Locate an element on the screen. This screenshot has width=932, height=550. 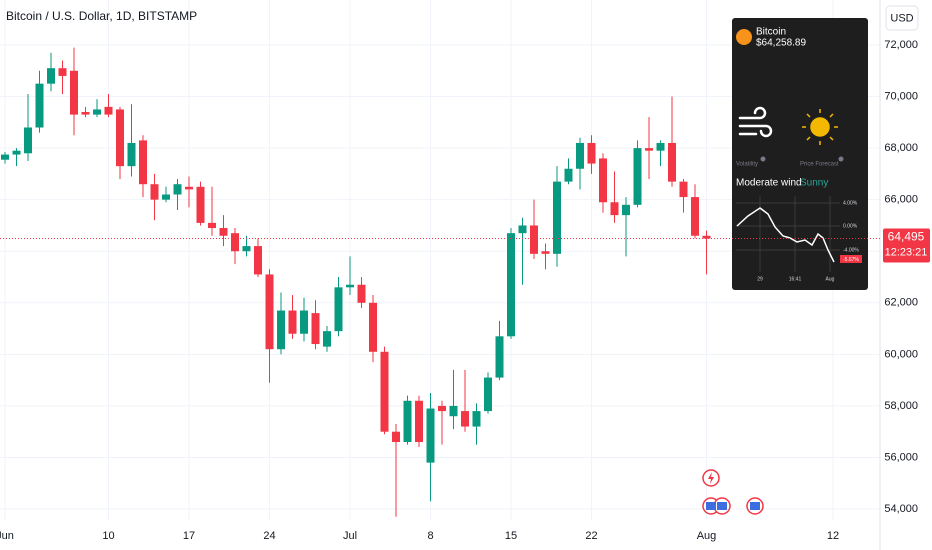
mini-x-label: 29 is located at coordinates (760, 279).